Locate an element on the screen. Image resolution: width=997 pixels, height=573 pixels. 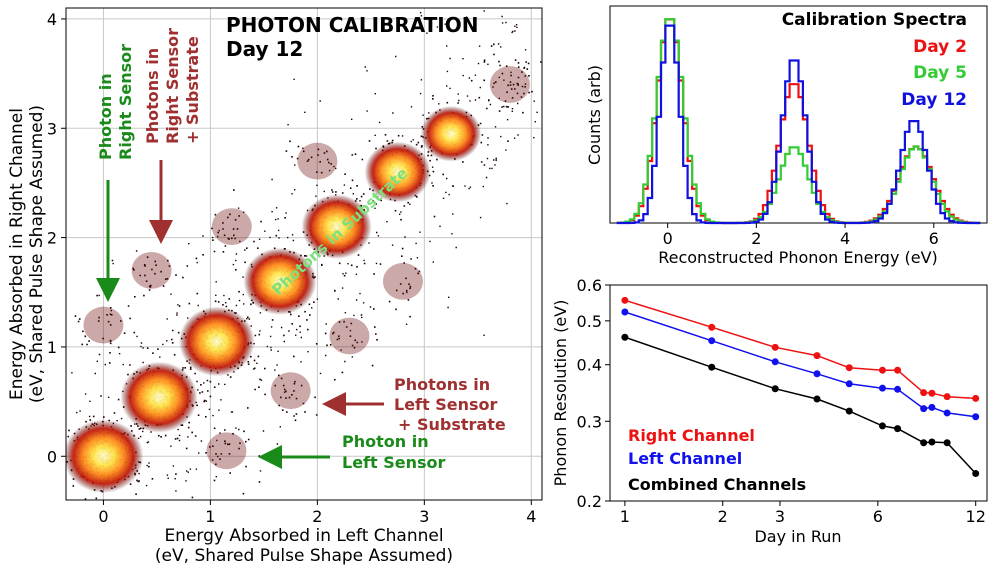
scatter-xtick-label: 1 is located at coordinates (210, 516).